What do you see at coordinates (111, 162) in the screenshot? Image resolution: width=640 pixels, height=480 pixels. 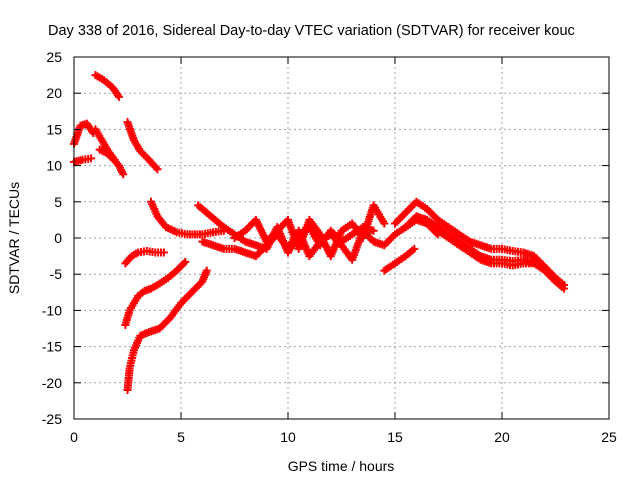 I see `series-sat-d` at bounding box center [111, 162].